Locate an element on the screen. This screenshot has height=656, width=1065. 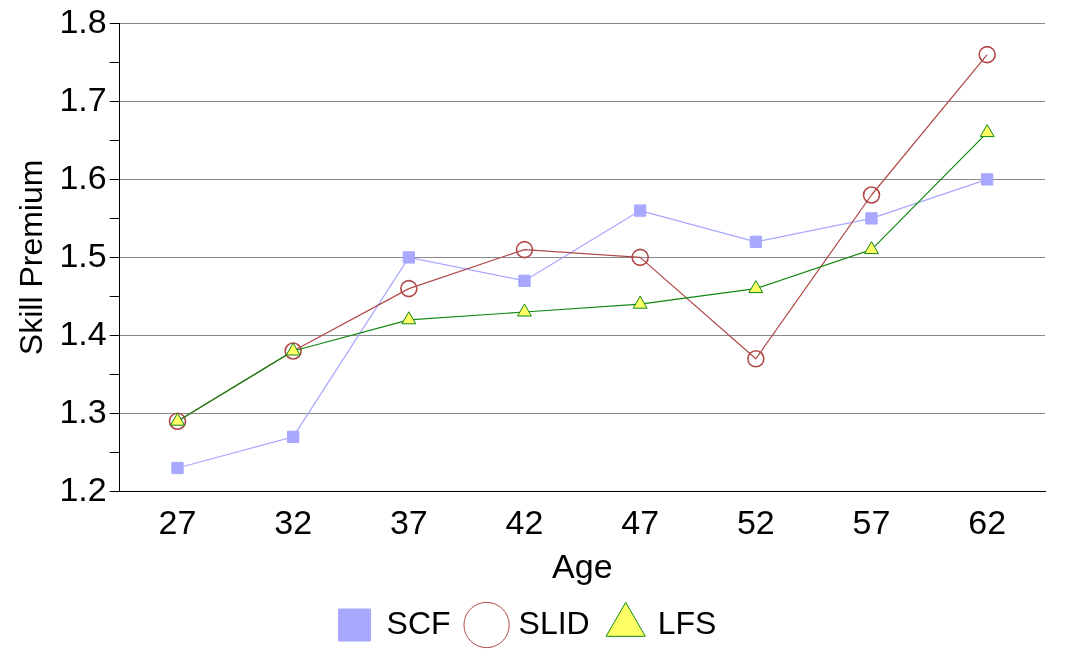
x-tick-label: 32 is located at coordinates (293, 522).